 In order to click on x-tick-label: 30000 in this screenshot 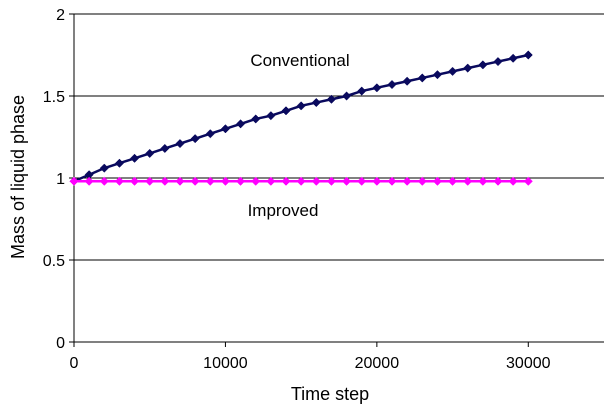, I will do `click(528, 363)`.